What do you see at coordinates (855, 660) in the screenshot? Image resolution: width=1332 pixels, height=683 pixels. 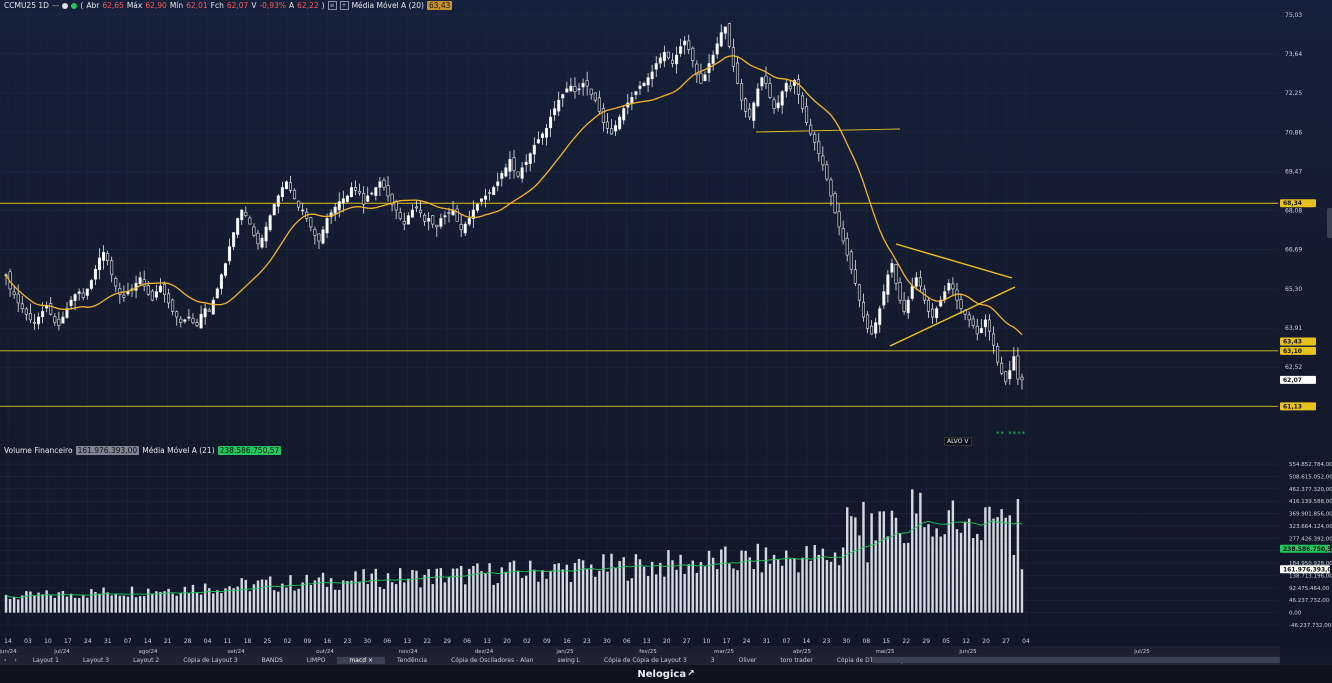 I see `tab-14: Cópia de DT` at bounding box center [855, 660].